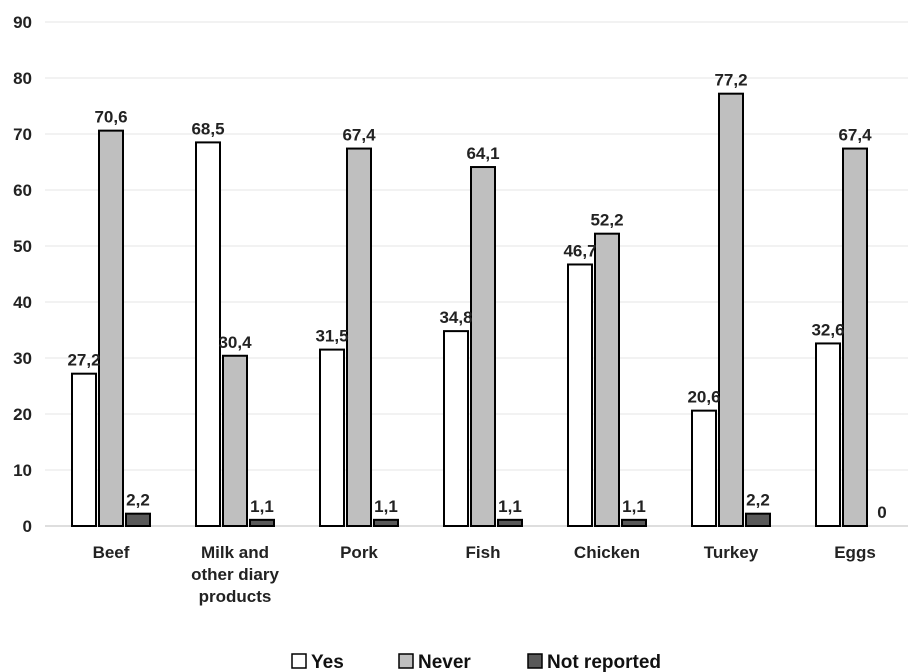 This screenshot has height=672, width=908. I want to click on category-label-line: Chicken, so click(607, 552).